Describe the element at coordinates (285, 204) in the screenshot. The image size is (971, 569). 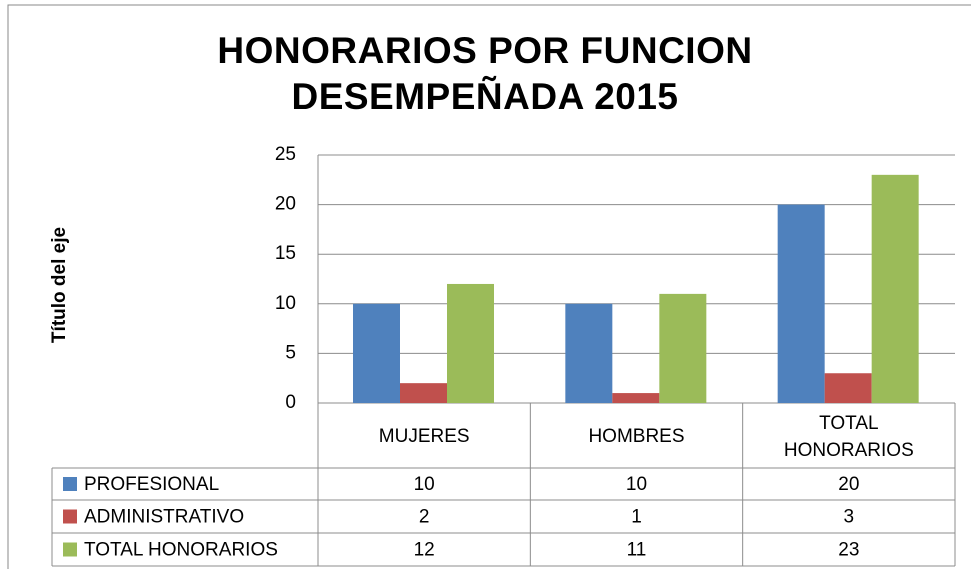
I see `y-tick-label: 20` at that location.